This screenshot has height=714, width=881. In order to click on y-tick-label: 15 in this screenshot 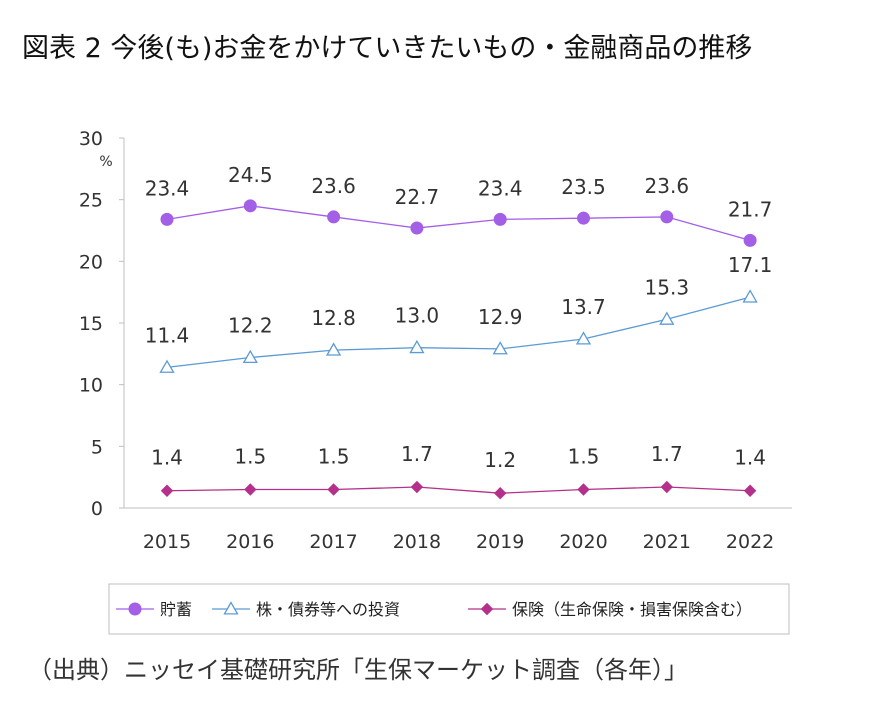, I will do `click(91, 324)`.